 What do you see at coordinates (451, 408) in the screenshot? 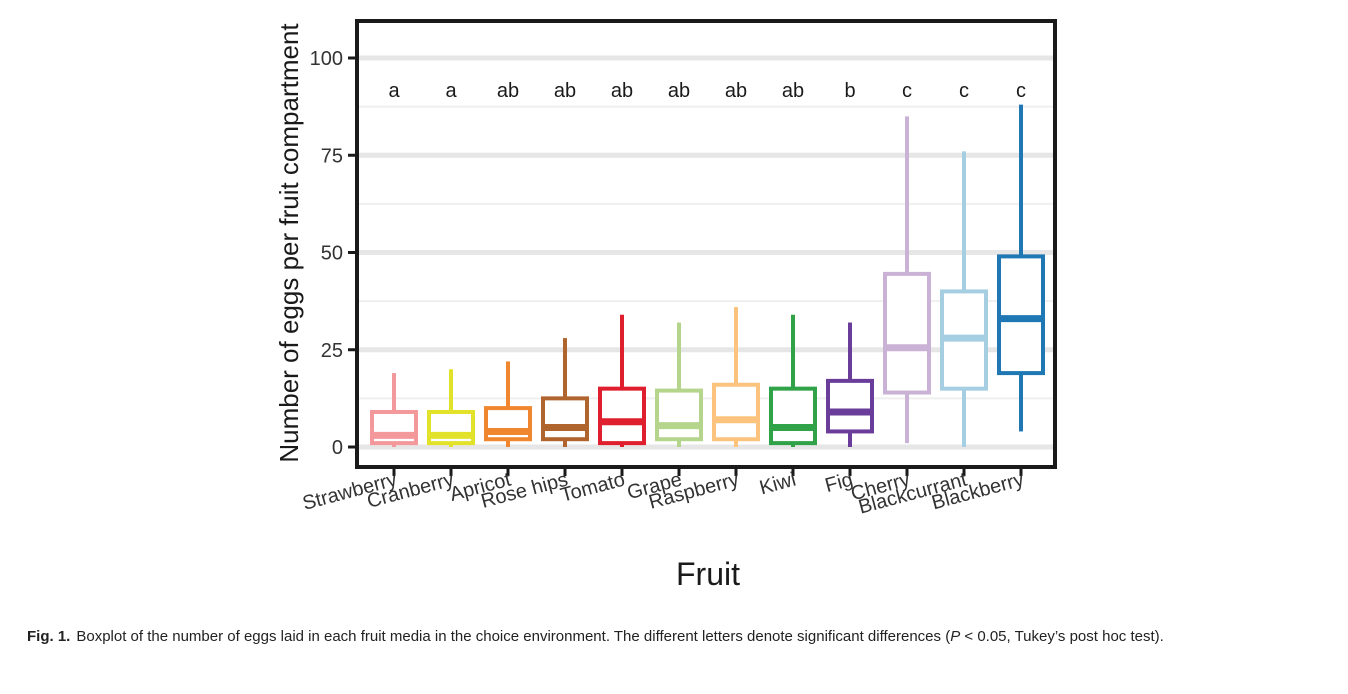
I see `box-cranberry` at bounding box center [451, 408].